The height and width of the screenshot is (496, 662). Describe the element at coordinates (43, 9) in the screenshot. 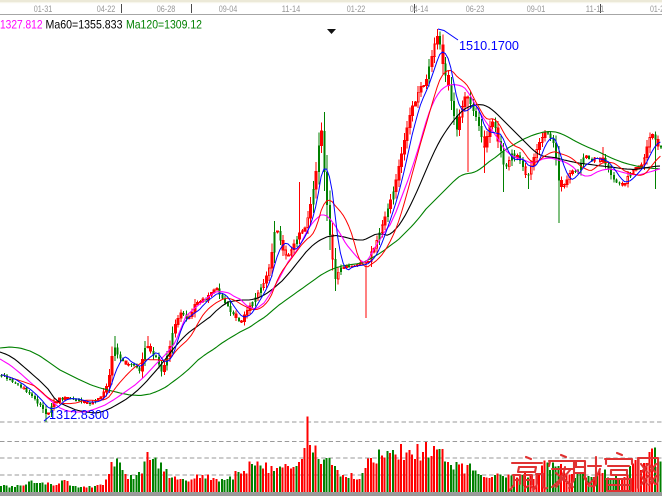

I see `svg-text: 01-31` at that location.